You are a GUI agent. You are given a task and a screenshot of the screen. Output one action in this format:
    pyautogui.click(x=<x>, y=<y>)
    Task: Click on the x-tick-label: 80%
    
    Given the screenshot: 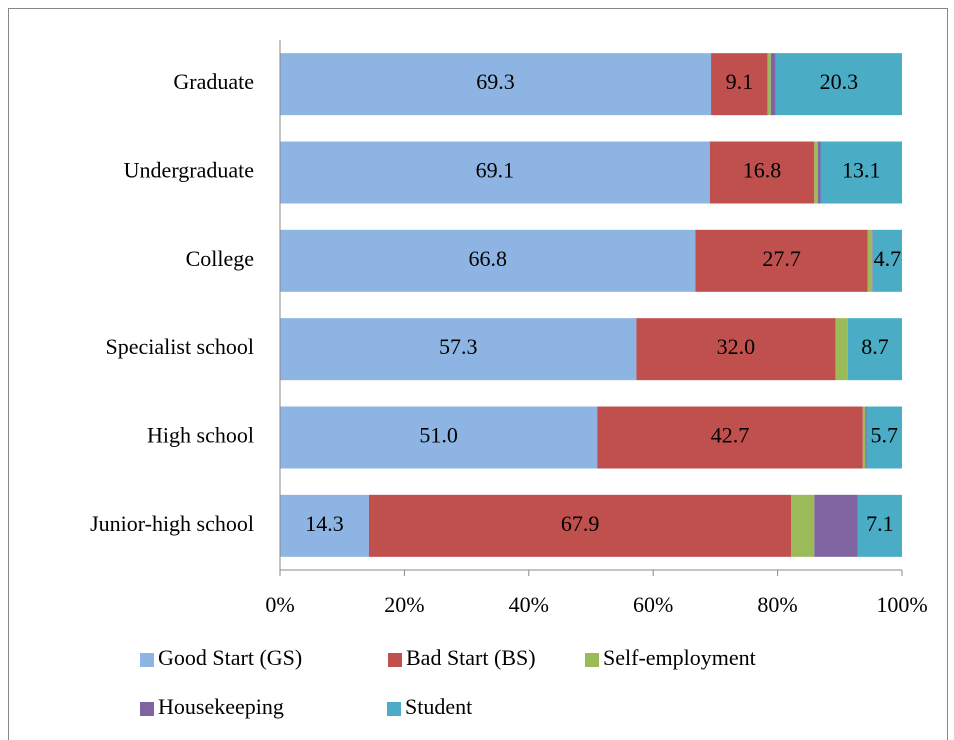 What is the action you would take?
    pyautogui.click(x=777, y=604)
    